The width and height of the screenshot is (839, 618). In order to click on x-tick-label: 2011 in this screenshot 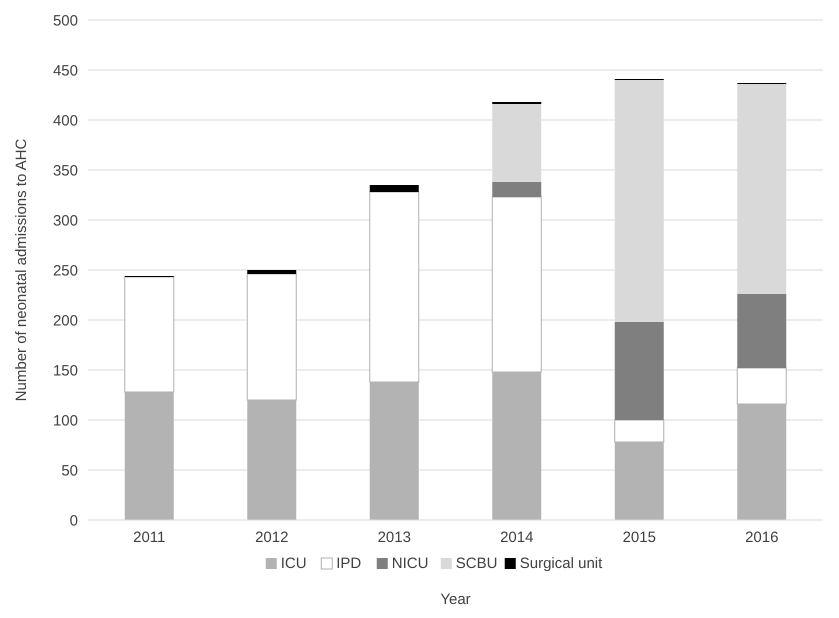, I will do `click(149, 537)`.